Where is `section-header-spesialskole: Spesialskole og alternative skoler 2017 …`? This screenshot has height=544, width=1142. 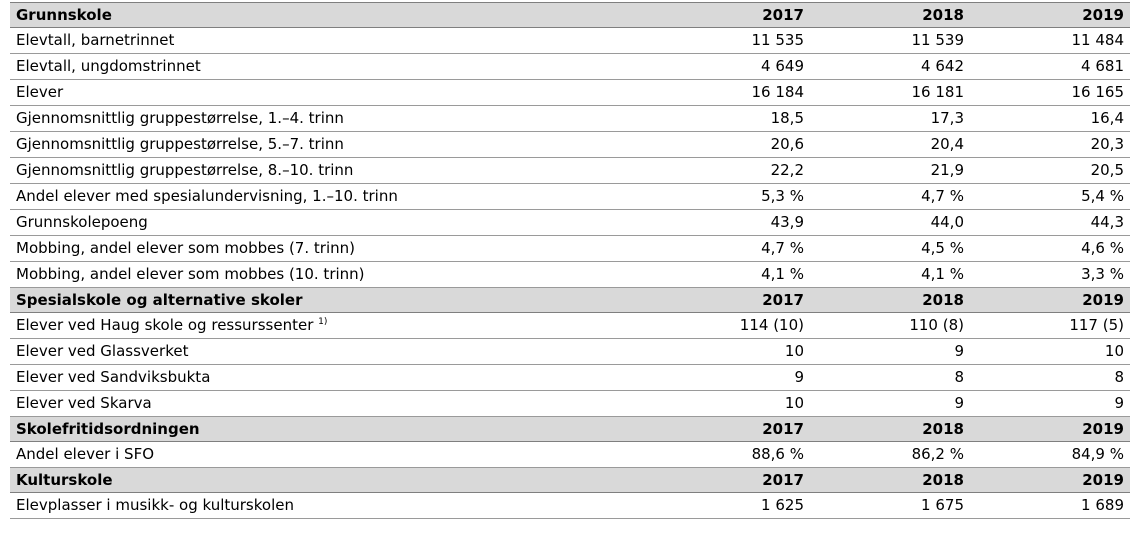 section-header-spesialskole: Spesialskole og alternative skoler 2017 … is located at coordinates (570, 300).